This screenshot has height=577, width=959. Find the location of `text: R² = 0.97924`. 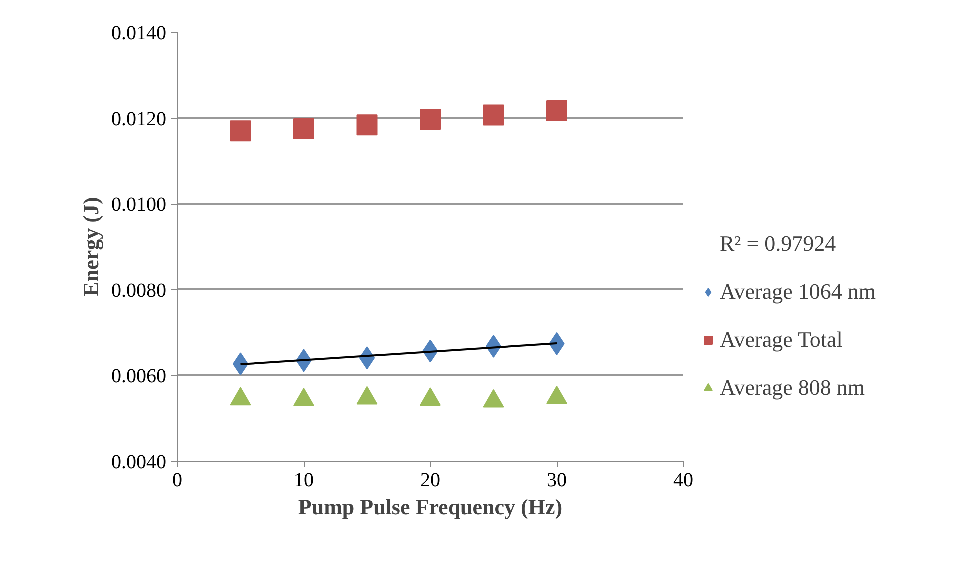

text: R² = 0.97924 is located at coordinates (778, 244).